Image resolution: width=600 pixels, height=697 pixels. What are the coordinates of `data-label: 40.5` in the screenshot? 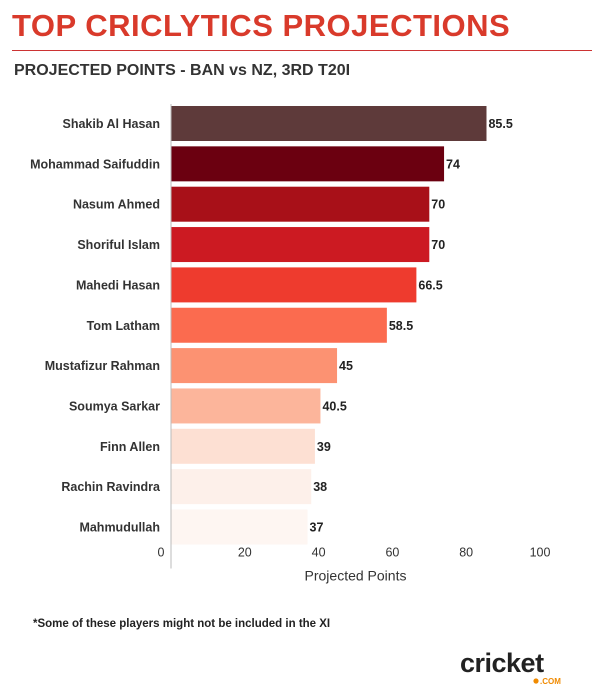 It's located at (334, 406).